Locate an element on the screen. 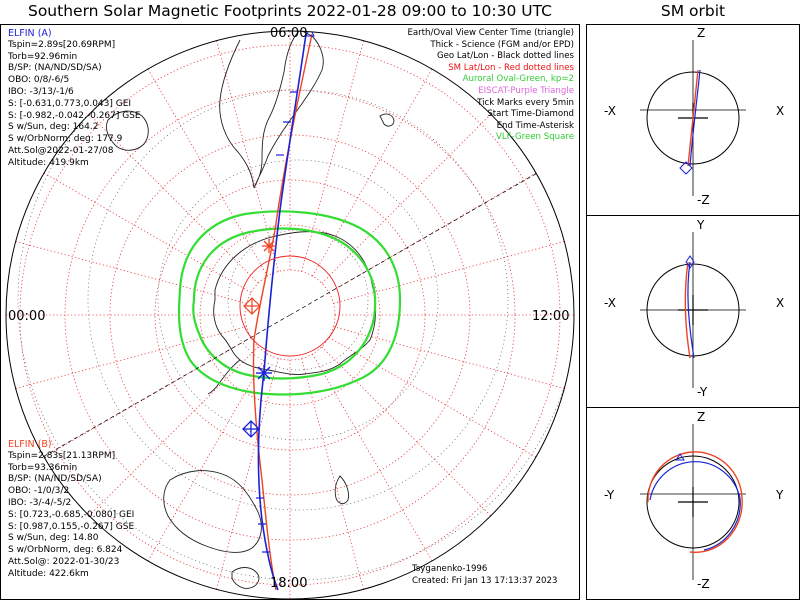 The height and width of the screenshot is (600, 800). auroral-oval-inner is located at coordinates (284, 303).